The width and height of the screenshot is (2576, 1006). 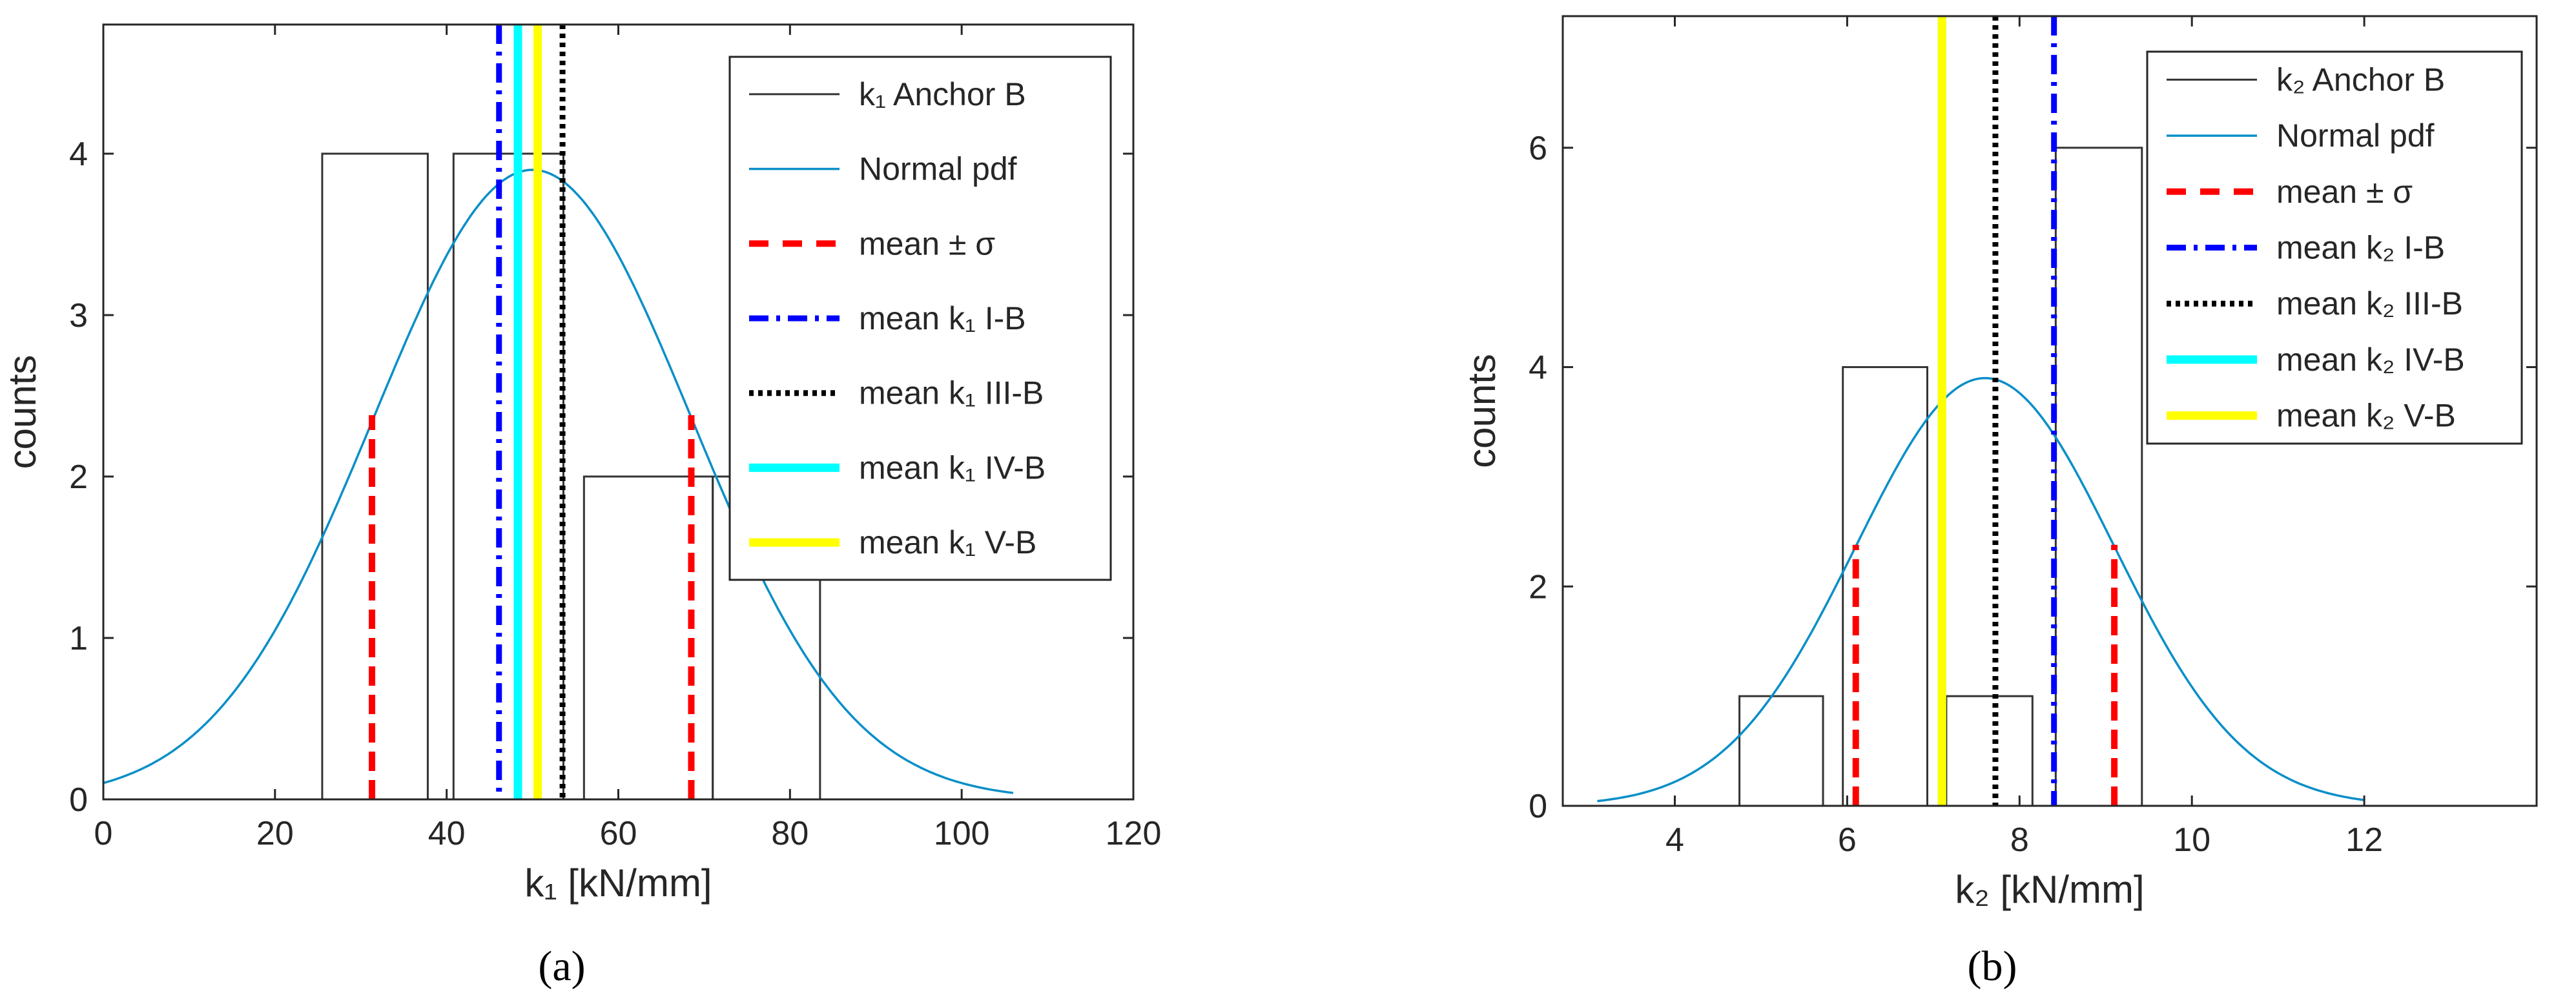 I want to click on legend-label: mean k₂ III-B, so click(x=2369, y=303).